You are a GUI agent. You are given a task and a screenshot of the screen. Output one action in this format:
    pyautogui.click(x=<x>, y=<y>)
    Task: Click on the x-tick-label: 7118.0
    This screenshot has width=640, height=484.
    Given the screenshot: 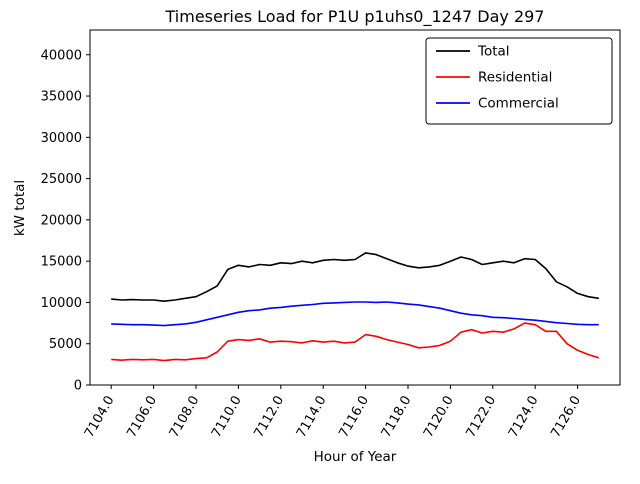 What is the action you would take?
    pyautogui.click(x=397, y=417)
    